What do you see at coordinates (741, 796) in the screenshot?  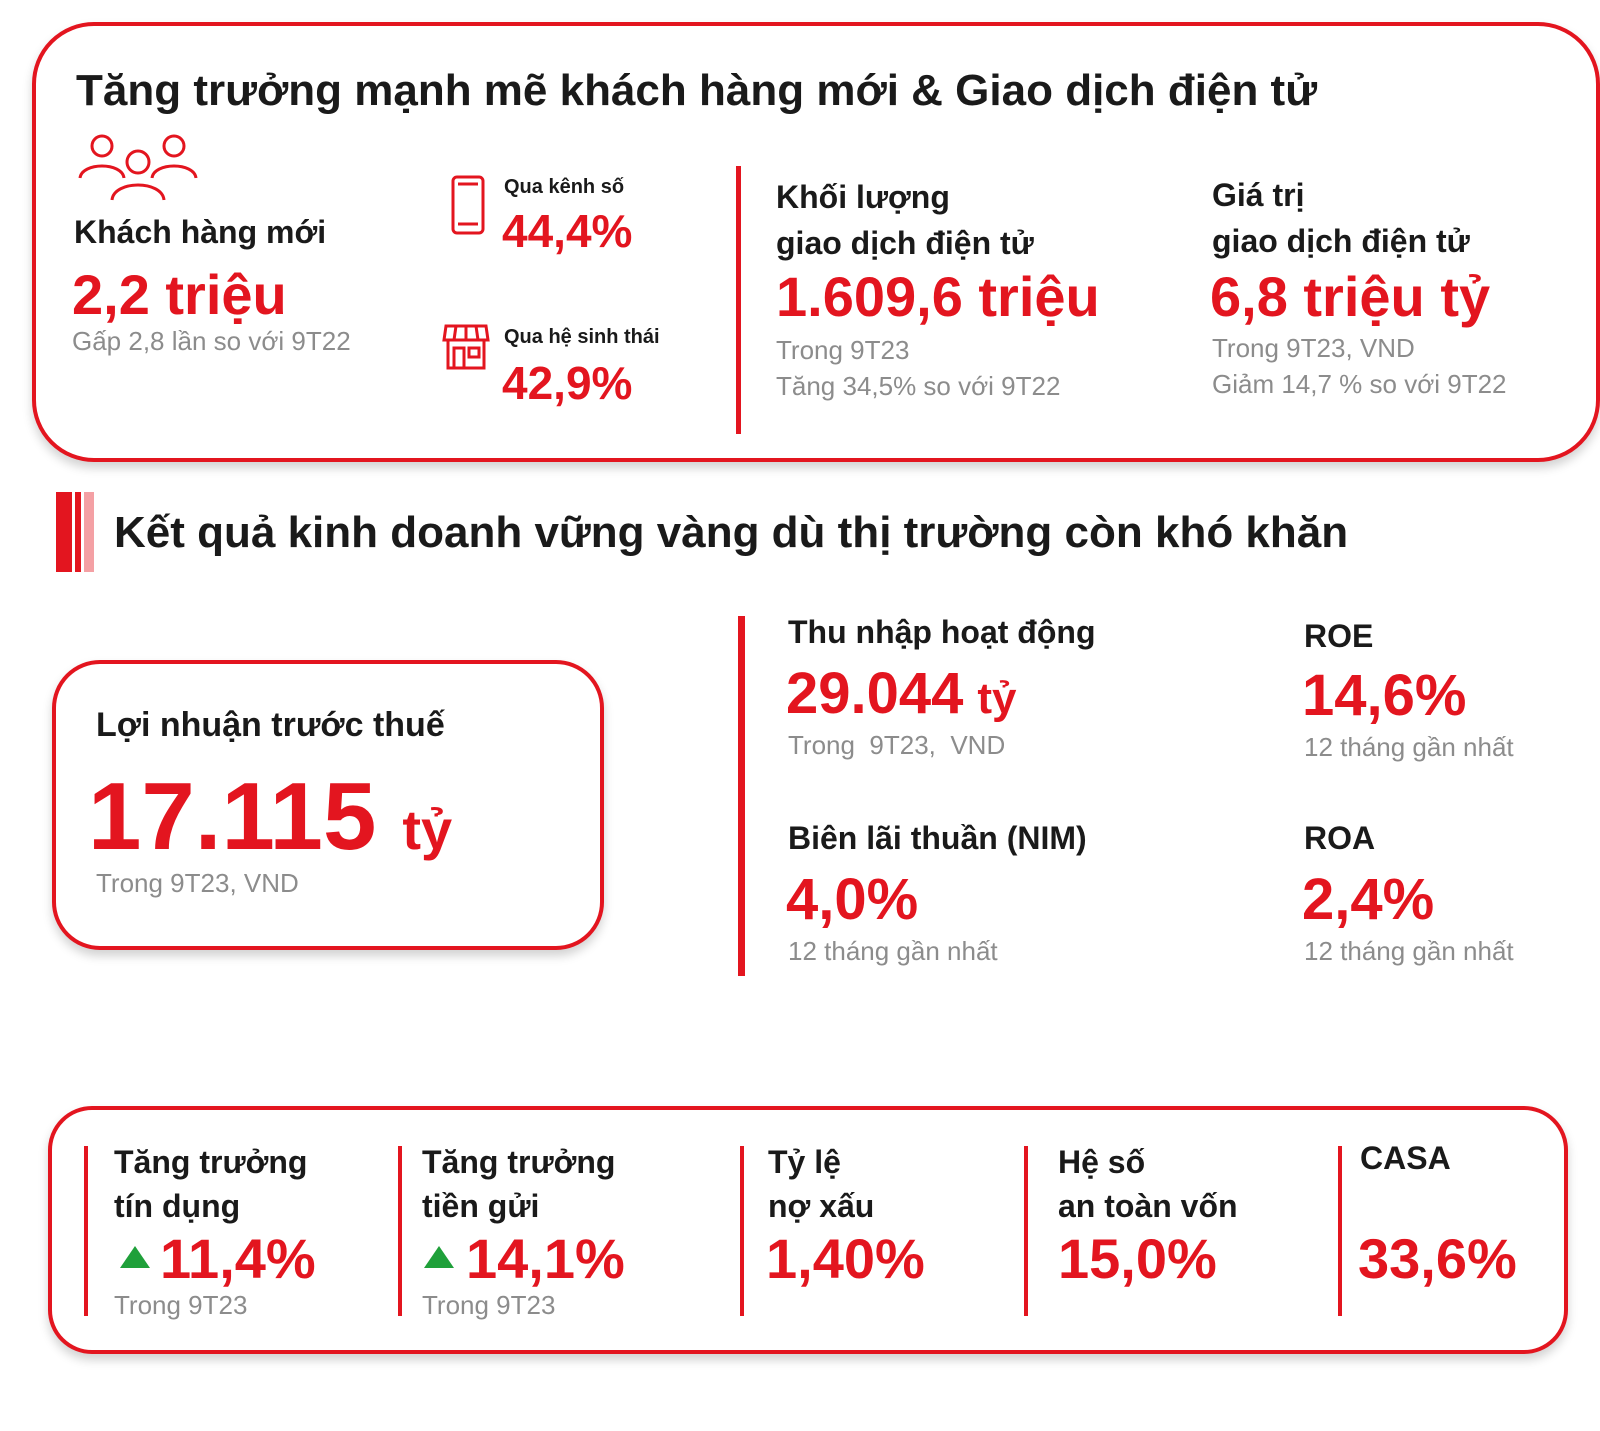 I see `business-divider` at bounding box center [741, 796].